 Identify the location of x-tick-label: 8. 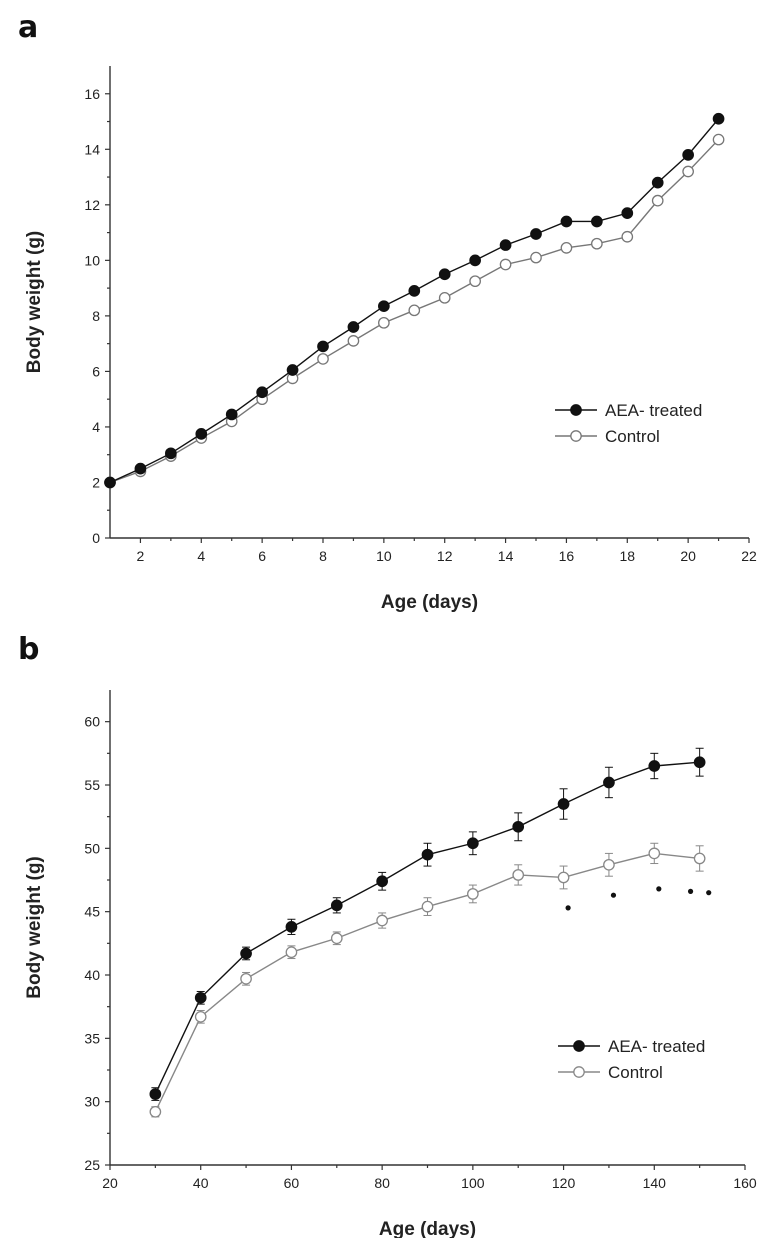
(323, 556).